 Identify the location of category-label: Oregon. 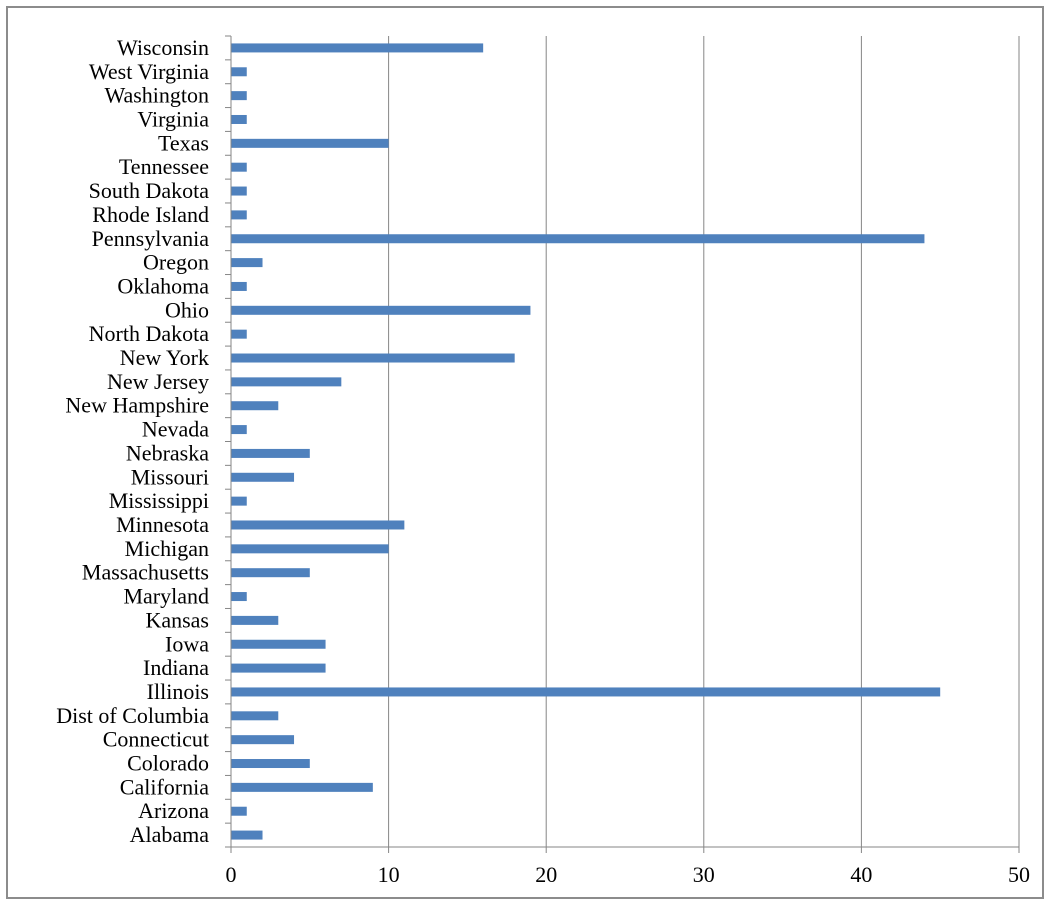
(176, 262).